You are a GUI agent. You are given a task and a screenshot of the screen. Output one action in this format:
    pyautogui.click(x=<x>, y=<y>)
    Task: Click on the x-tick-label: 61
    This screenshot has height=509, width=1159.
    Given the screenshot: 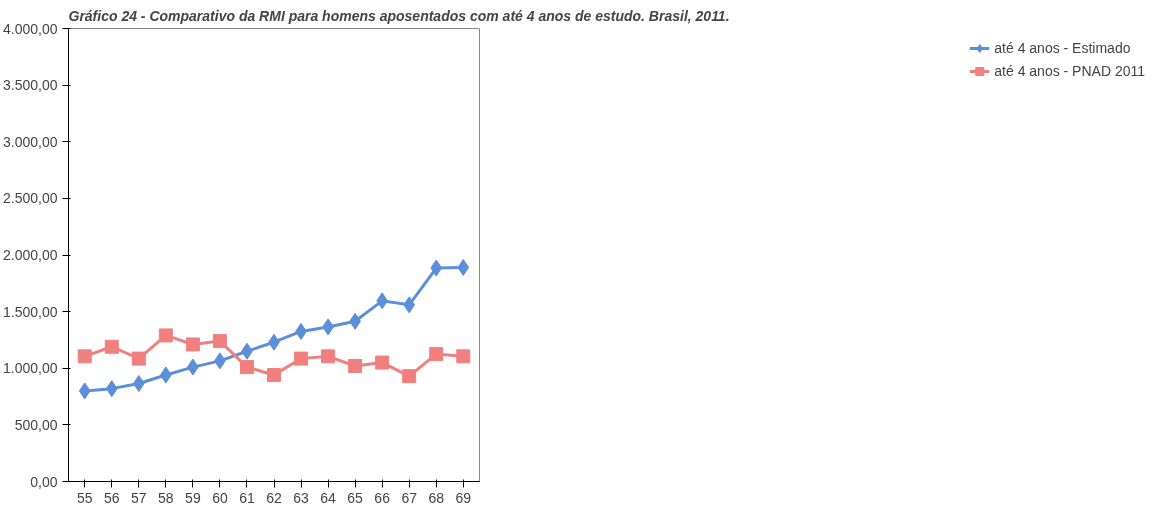 What is the action you would take?
    pyautogui.click(x=247, y=497)
    